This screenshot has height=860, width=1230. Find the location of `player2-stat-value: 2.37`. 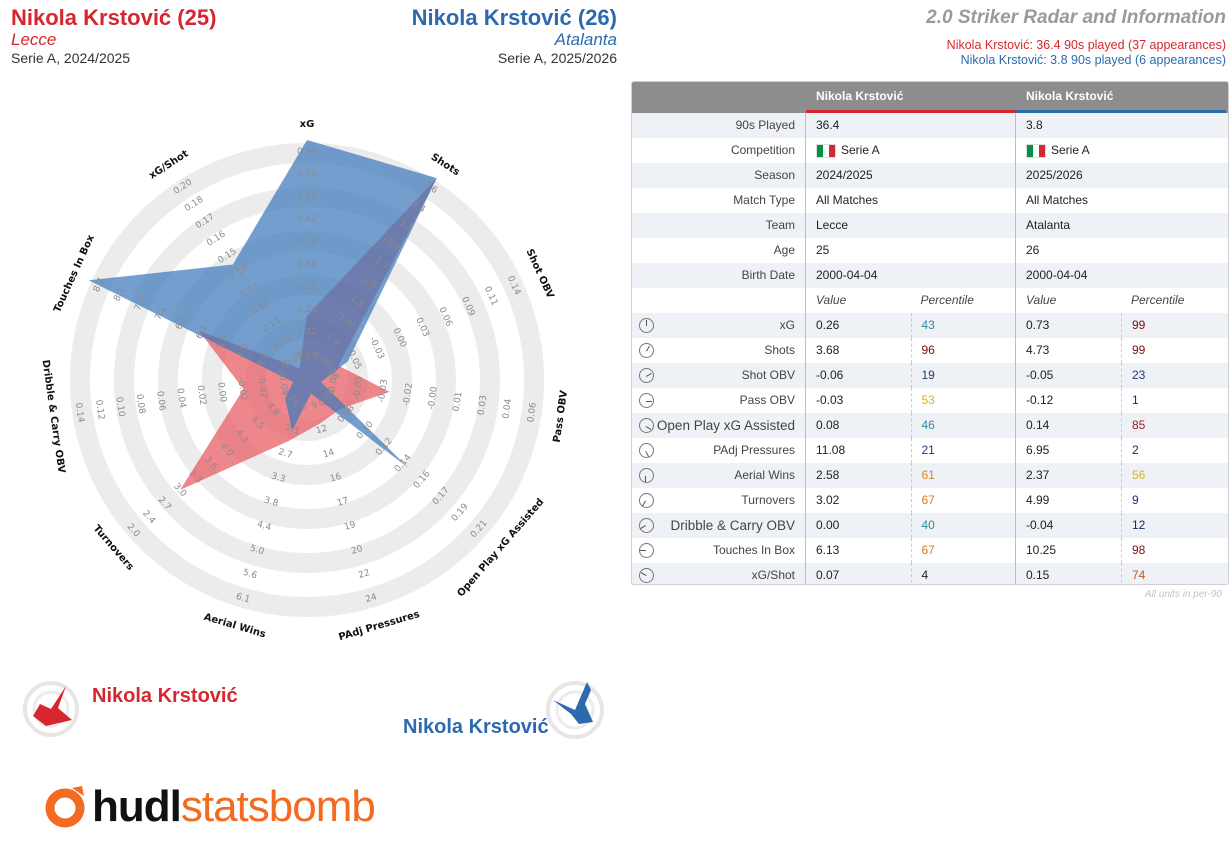

player2-stat-value: 2.37 is located at coordinates (1038, 475).